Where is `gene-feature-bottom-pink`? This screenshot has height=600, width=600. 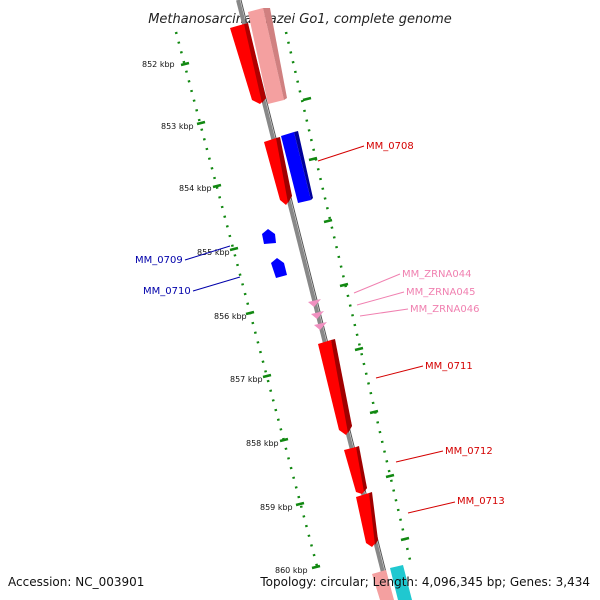
gene-feature-bottom-pink is located at coordinates (383, 585).